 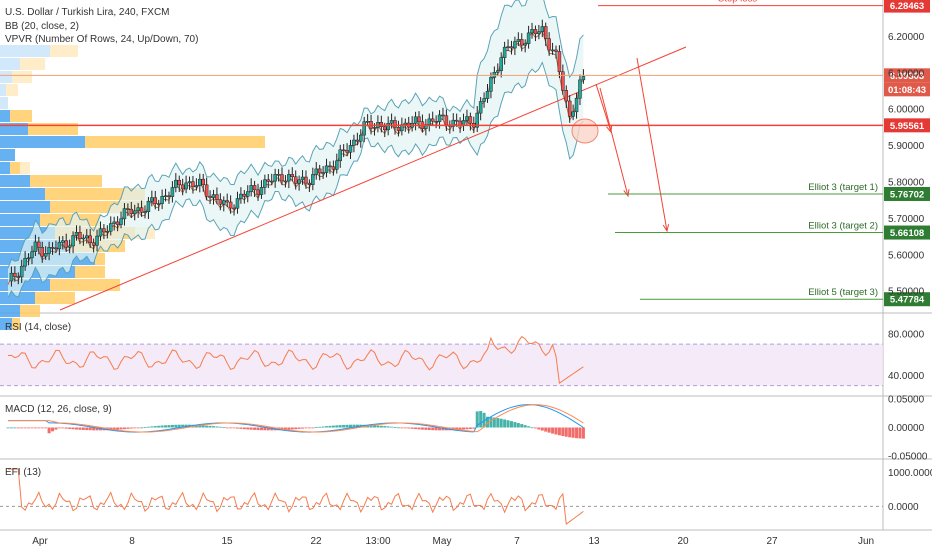 I want to click on macd-label: MACD (12, 26, close, 9), so click(x=58, y=409).